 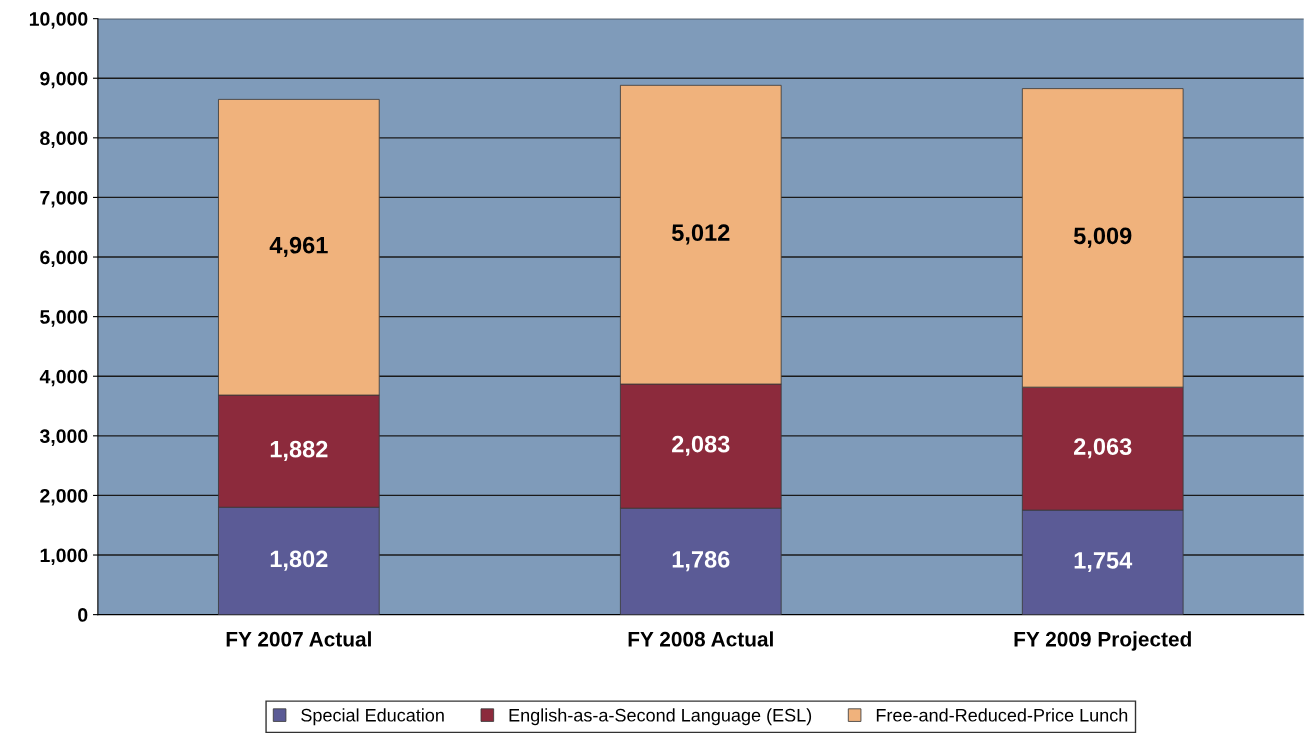 What do you see at coordinates (58, 20) in the screenshot?
I see `y-tick-label: 10,000` at bounding box center [58, 20].